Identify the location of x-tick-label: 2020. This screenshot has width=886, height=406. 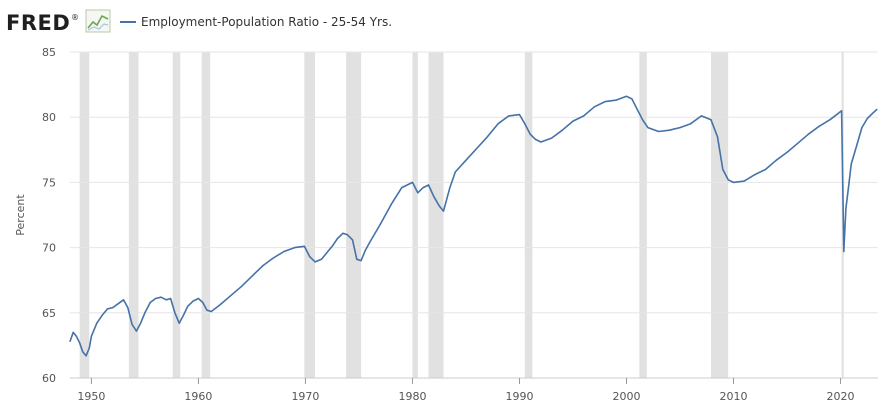
(841, 396).